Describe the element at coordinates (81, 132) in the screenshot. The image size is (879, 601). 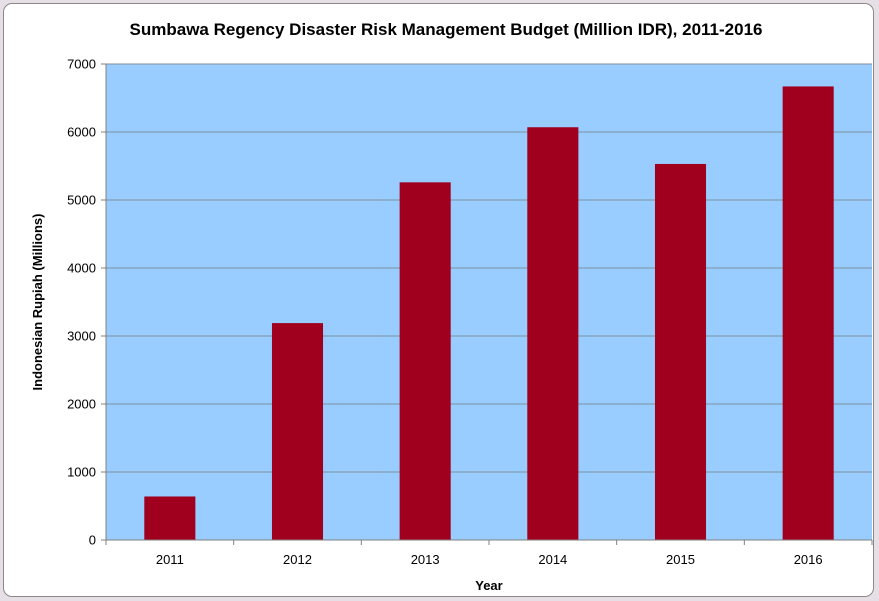
I see `y-tick-label: 6000` at that location.